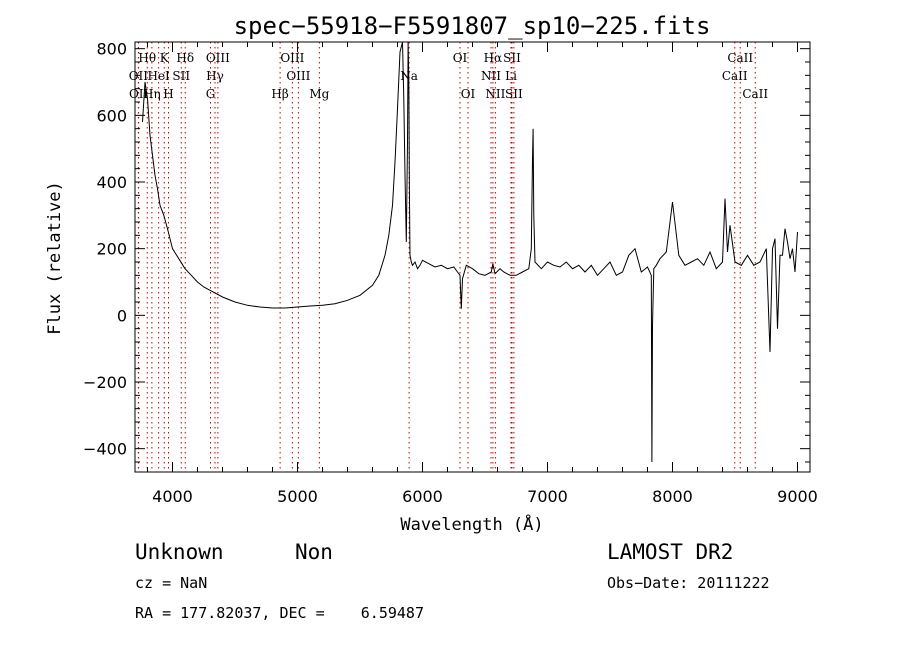  What do you see at coordinates (688, 583) in the screenshot?
I see `obs-date: Obs−Date: 20111222` at bounding box center [688, 583].